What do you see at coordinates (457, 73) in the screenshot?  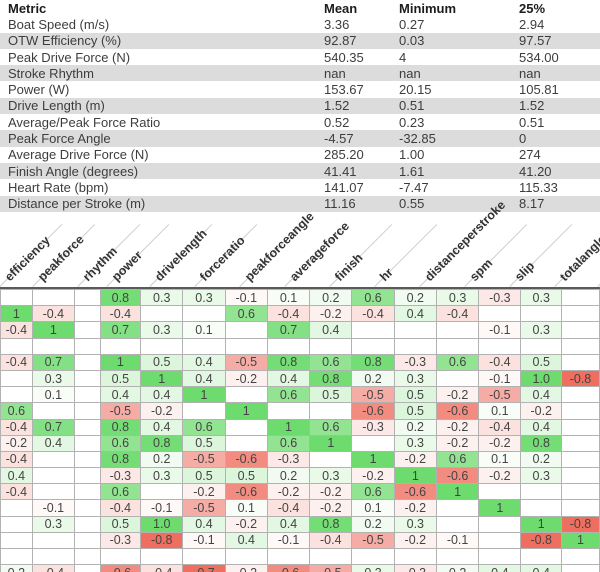 I see `summary-row-cell: nan` at bounding box center [457, 73].